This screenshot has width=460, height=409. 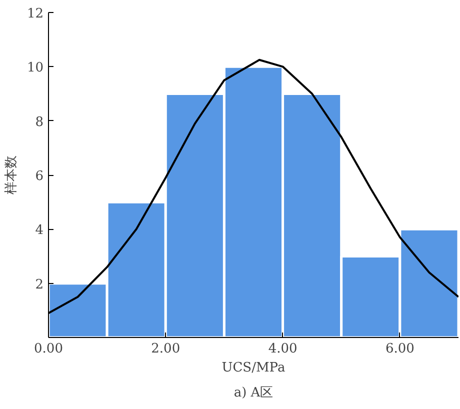 What do you see at coordinates (11, 175) in the screenshot?
I see `y-axis-title: 样本数` at bounding box center [11, 175].